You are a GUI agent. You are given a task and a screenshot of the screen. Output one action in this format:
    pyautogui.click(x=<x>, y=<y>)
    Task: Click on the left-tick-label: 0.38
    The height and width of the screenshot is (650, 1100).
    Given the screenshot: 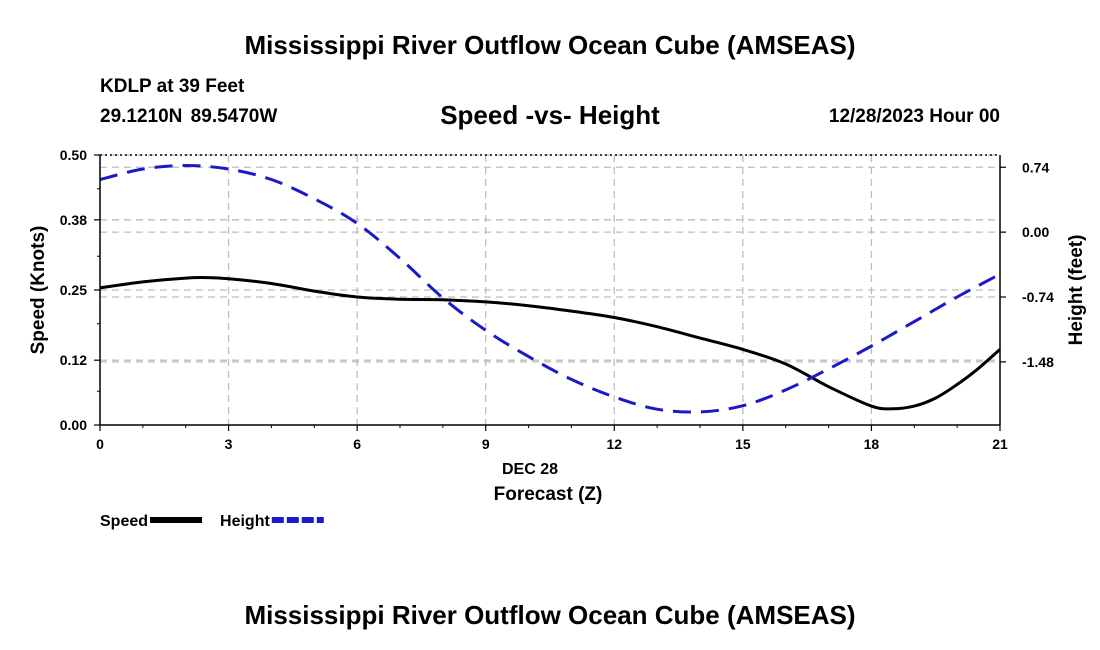 What is the action you would take?
    pyautogui.click(x=73, y=220)
    